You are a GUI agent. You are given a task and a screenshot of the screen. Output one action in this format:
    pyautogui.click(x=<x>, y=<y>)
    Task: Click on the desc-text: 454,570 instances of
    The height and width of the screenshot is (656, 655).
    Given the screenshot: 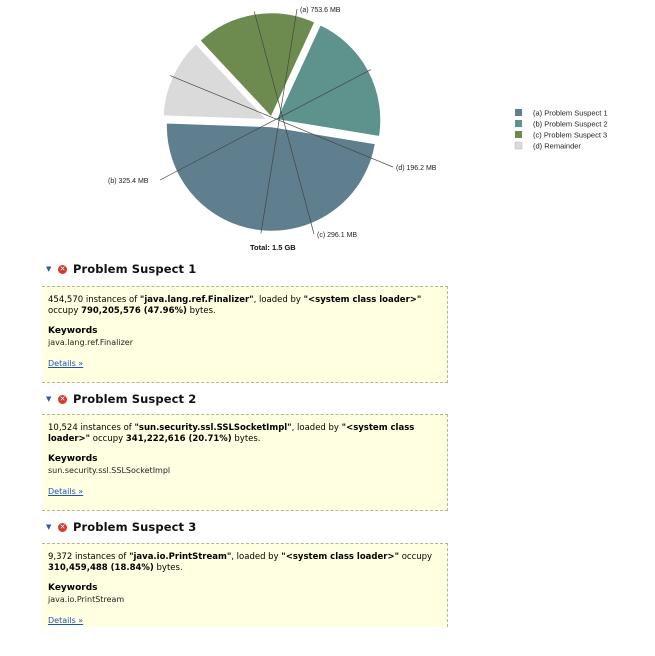 What is the action you would take?
    pyautogui.click(x=94, y=300)
    